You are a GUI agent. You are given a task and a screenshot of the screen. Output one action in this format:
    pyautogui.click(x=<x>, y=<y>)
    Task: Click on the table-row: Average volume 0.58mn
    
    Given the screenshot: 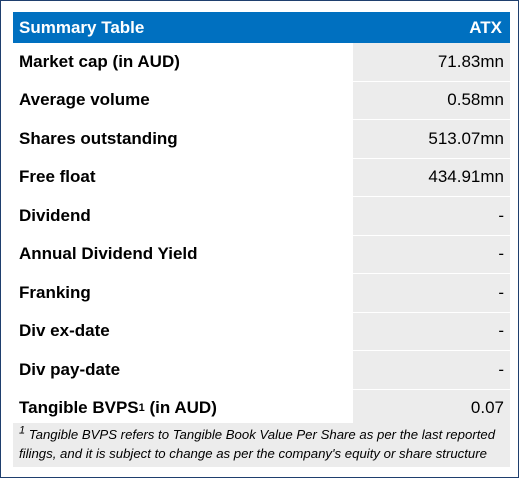 What is the action you would take?
    pyautogui.click(x=261, y=100)
    